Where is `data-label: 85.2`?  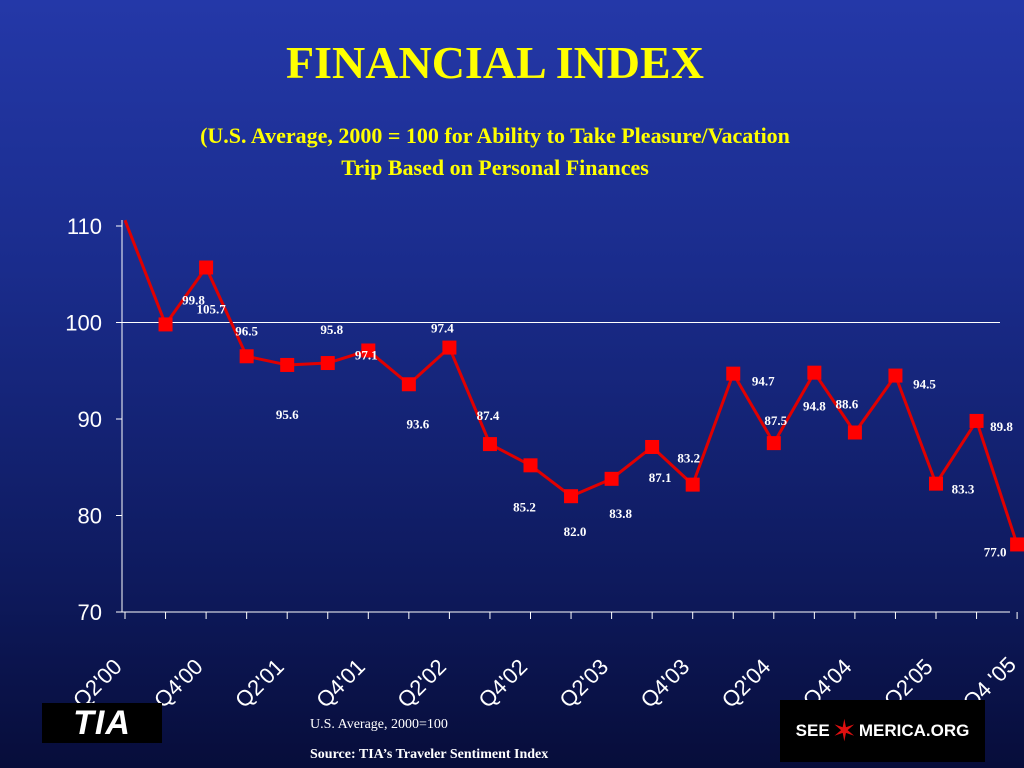
data-label: 85.2 is located at coordinates (524, 506).